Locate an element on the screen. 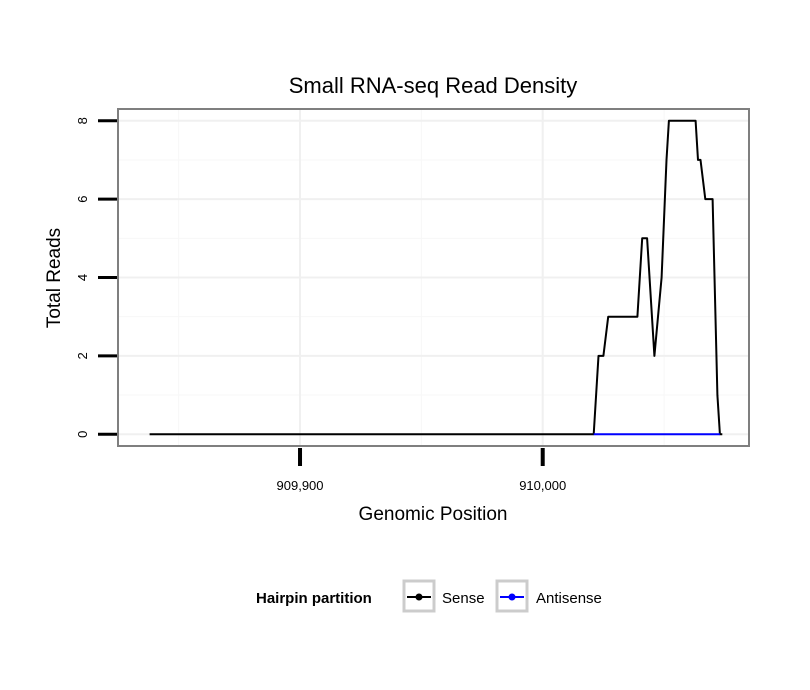 The height and width of the screenshot is (690, 810). x-axis-title: Genomic Position is located at coordinates (433, 514).